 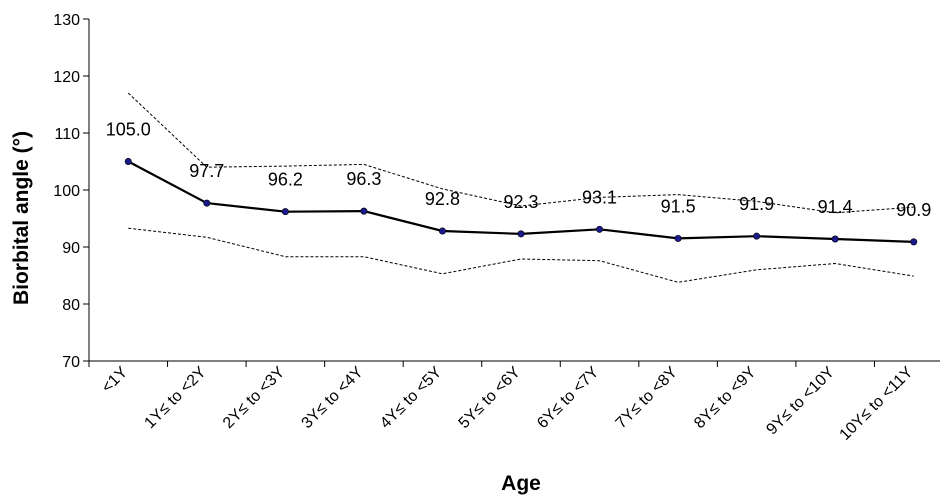 I want to click on data-label: 91.5, so click(x=678, y=206).